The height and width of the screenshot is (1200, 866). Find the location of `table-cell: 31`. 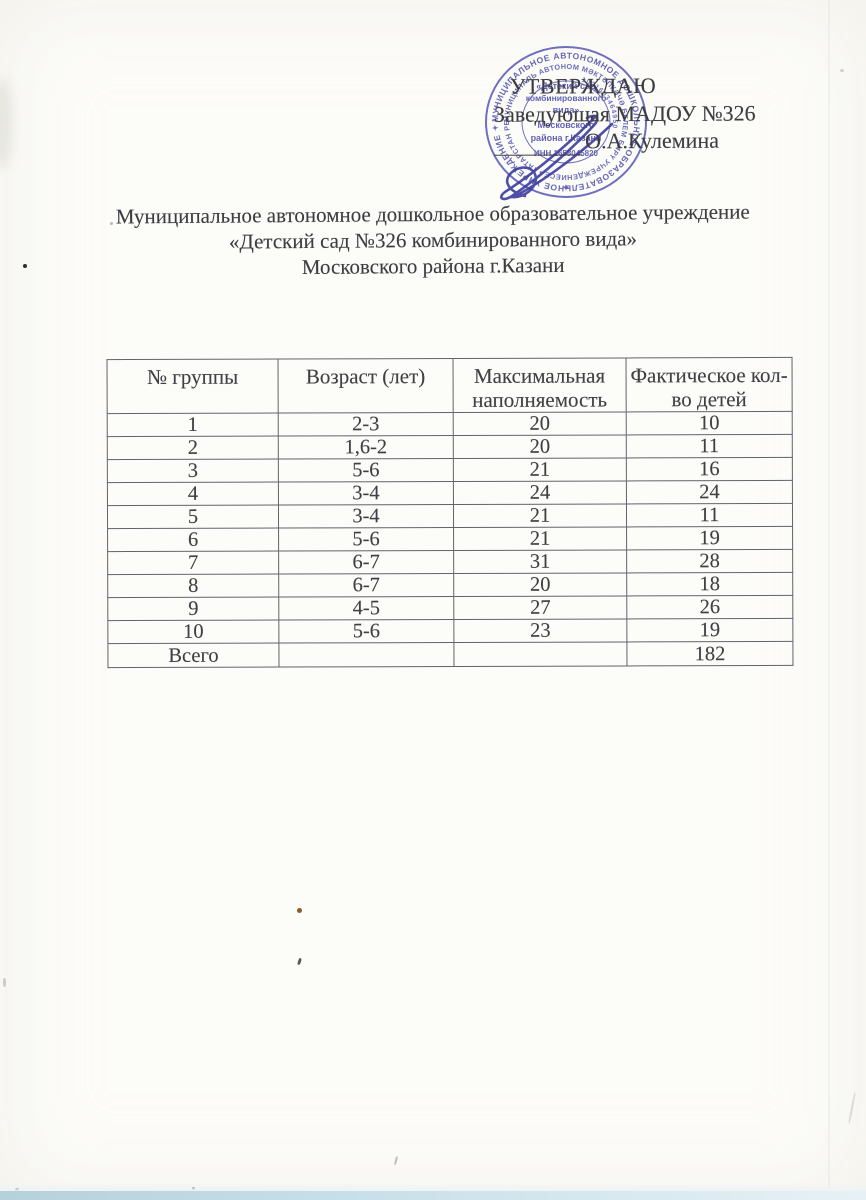

table-cell: 31 is located at coordinates (540, 561).